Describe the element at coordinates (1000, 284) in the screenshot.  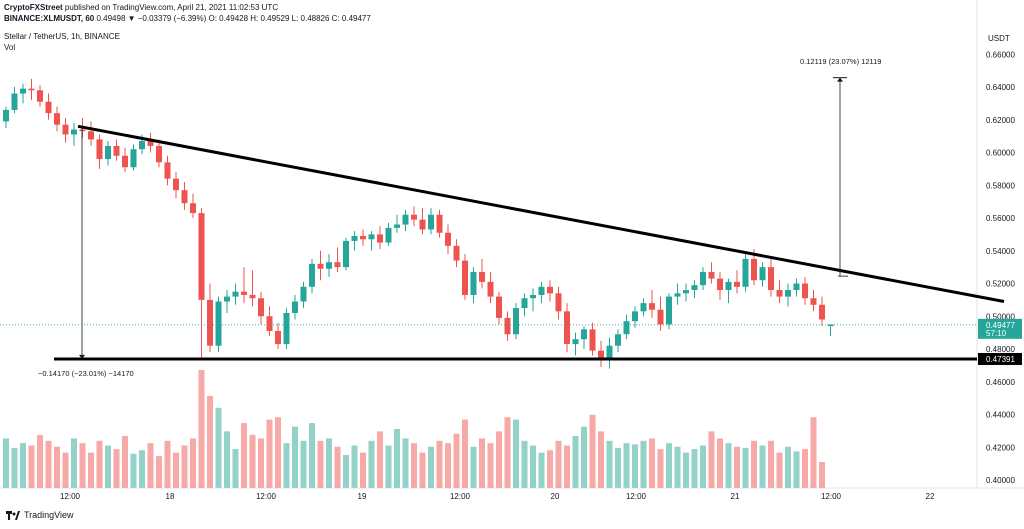
I see `price-tick-label: 0.52000` at that location.